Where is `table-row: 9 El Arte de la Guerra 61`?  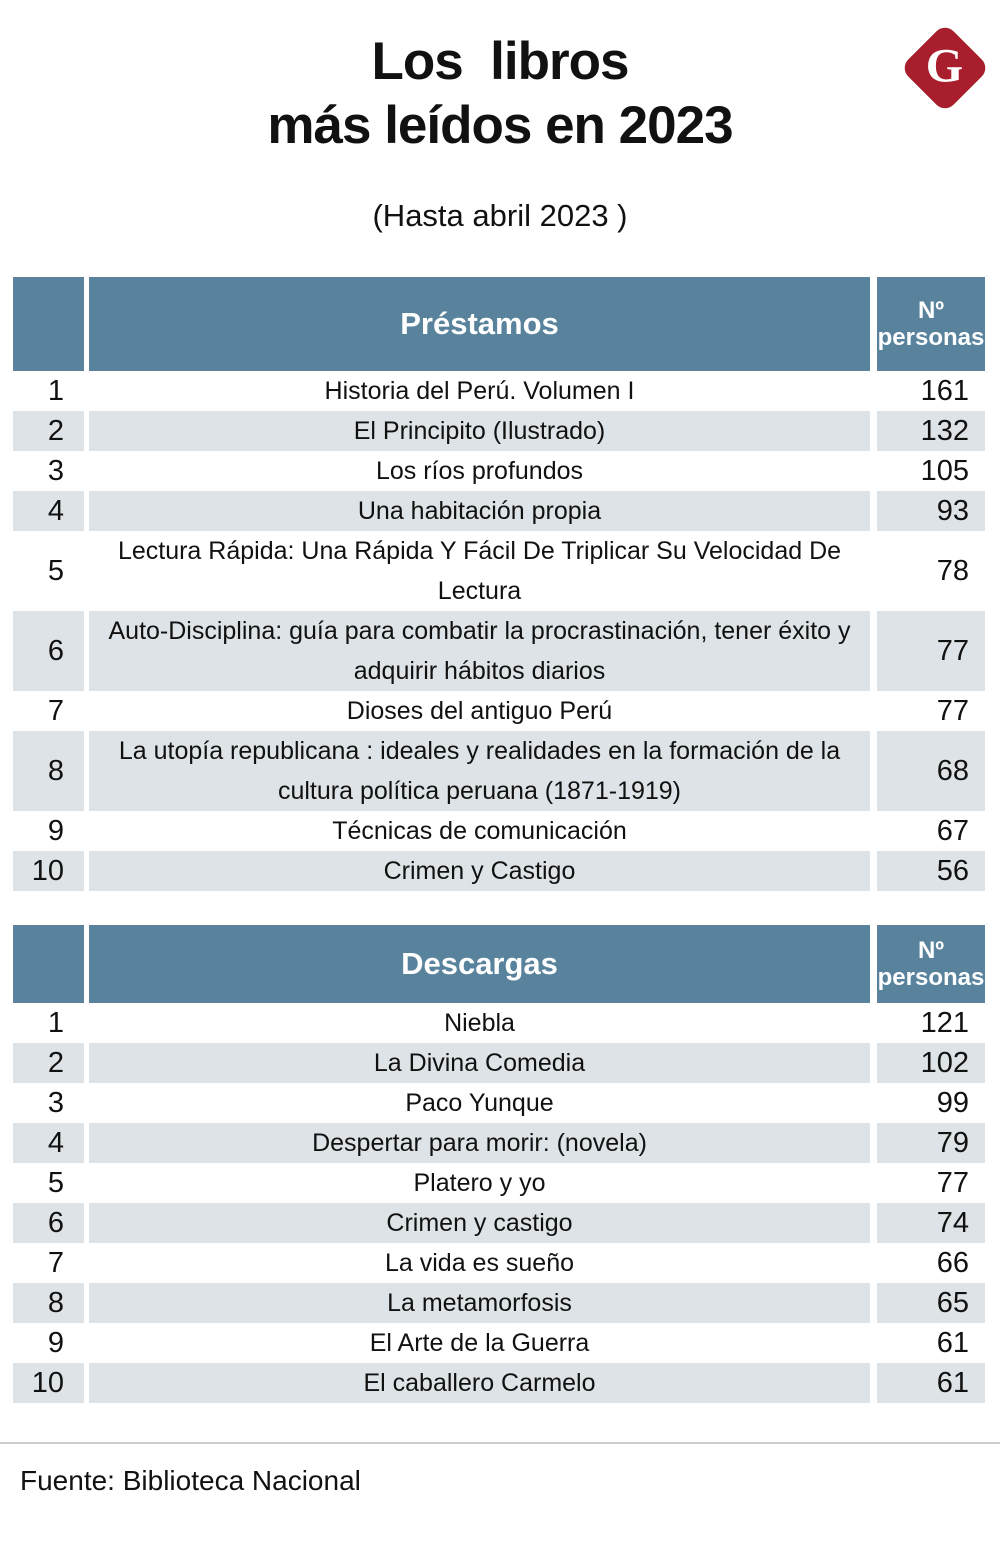
table-row: 9 El Arte de la Guerra 61 is located at coordinates (499, 1343).